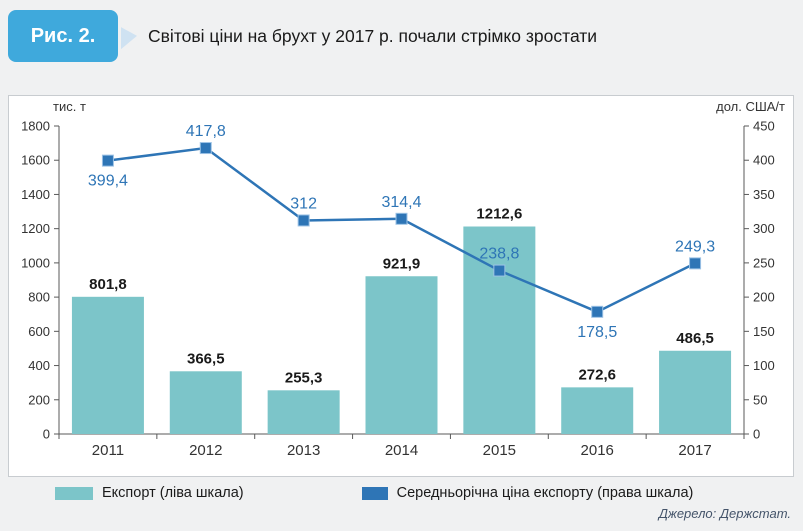 The height and width of the screenshot is (531, 803). What do you see at coordinates (694, 450) in the screenshot?
I see `category-label: 2017` at bounding box center [694, 450].